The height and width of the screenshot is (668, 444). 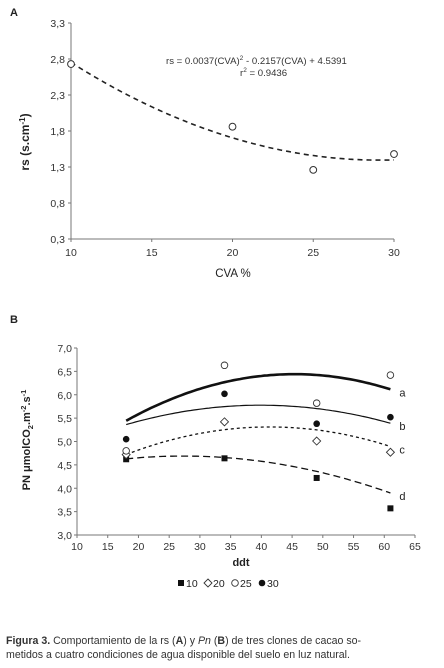 What do you see at coordinates (240, 563) in the screenshot?
I see `x-axis-label-b: ddt` at bounding box center [240, 563].